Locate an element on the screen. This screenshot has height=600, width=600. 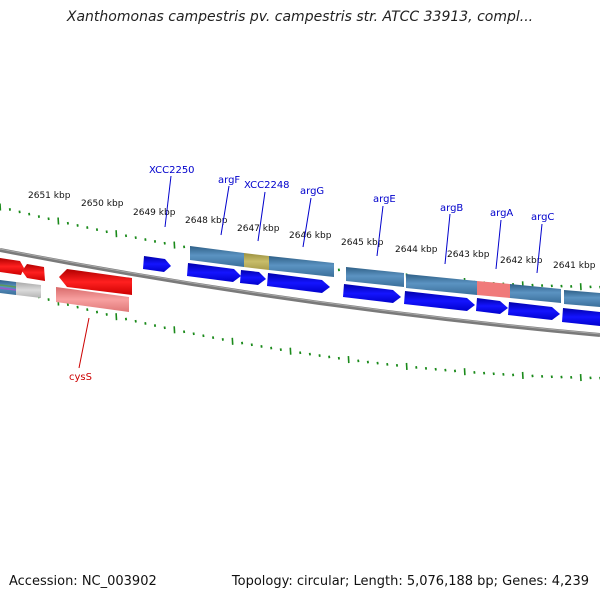
gene-label-xcc2248: XCC2248 is located at coordinates (267, 185).